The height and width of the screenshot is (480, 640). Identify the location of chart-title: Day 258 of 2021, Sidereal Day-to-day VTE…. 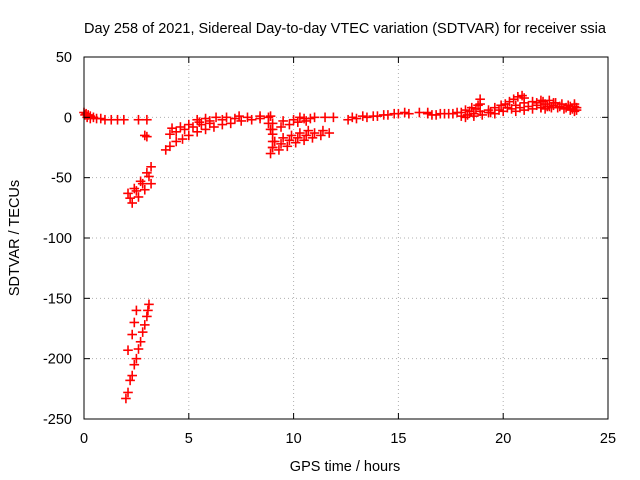
(345, 29).